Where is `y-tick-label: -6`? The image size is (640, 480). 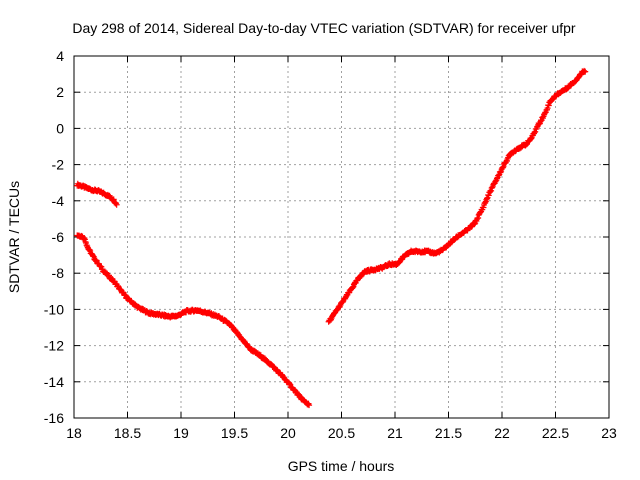 y-tick-label: -6 is located at coordinates (58, 237).